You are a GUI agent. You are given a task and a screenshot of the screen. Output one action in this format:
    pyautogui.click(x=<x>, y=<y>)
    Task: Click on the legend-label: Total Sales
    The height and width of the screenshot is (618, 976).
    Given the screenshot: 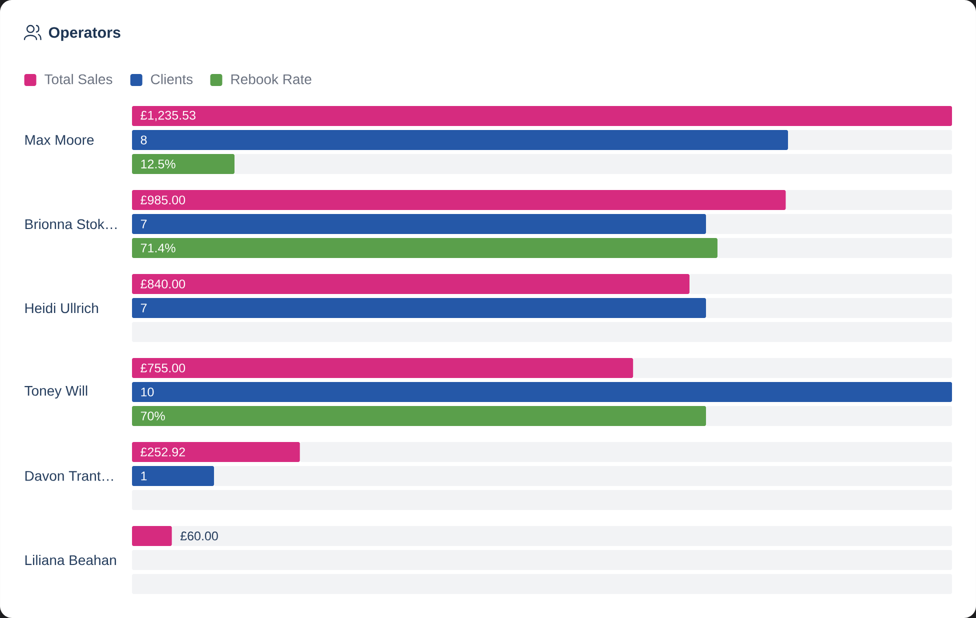 What is the action you would take?
    pyautogui.click(x=78, y=79)
    